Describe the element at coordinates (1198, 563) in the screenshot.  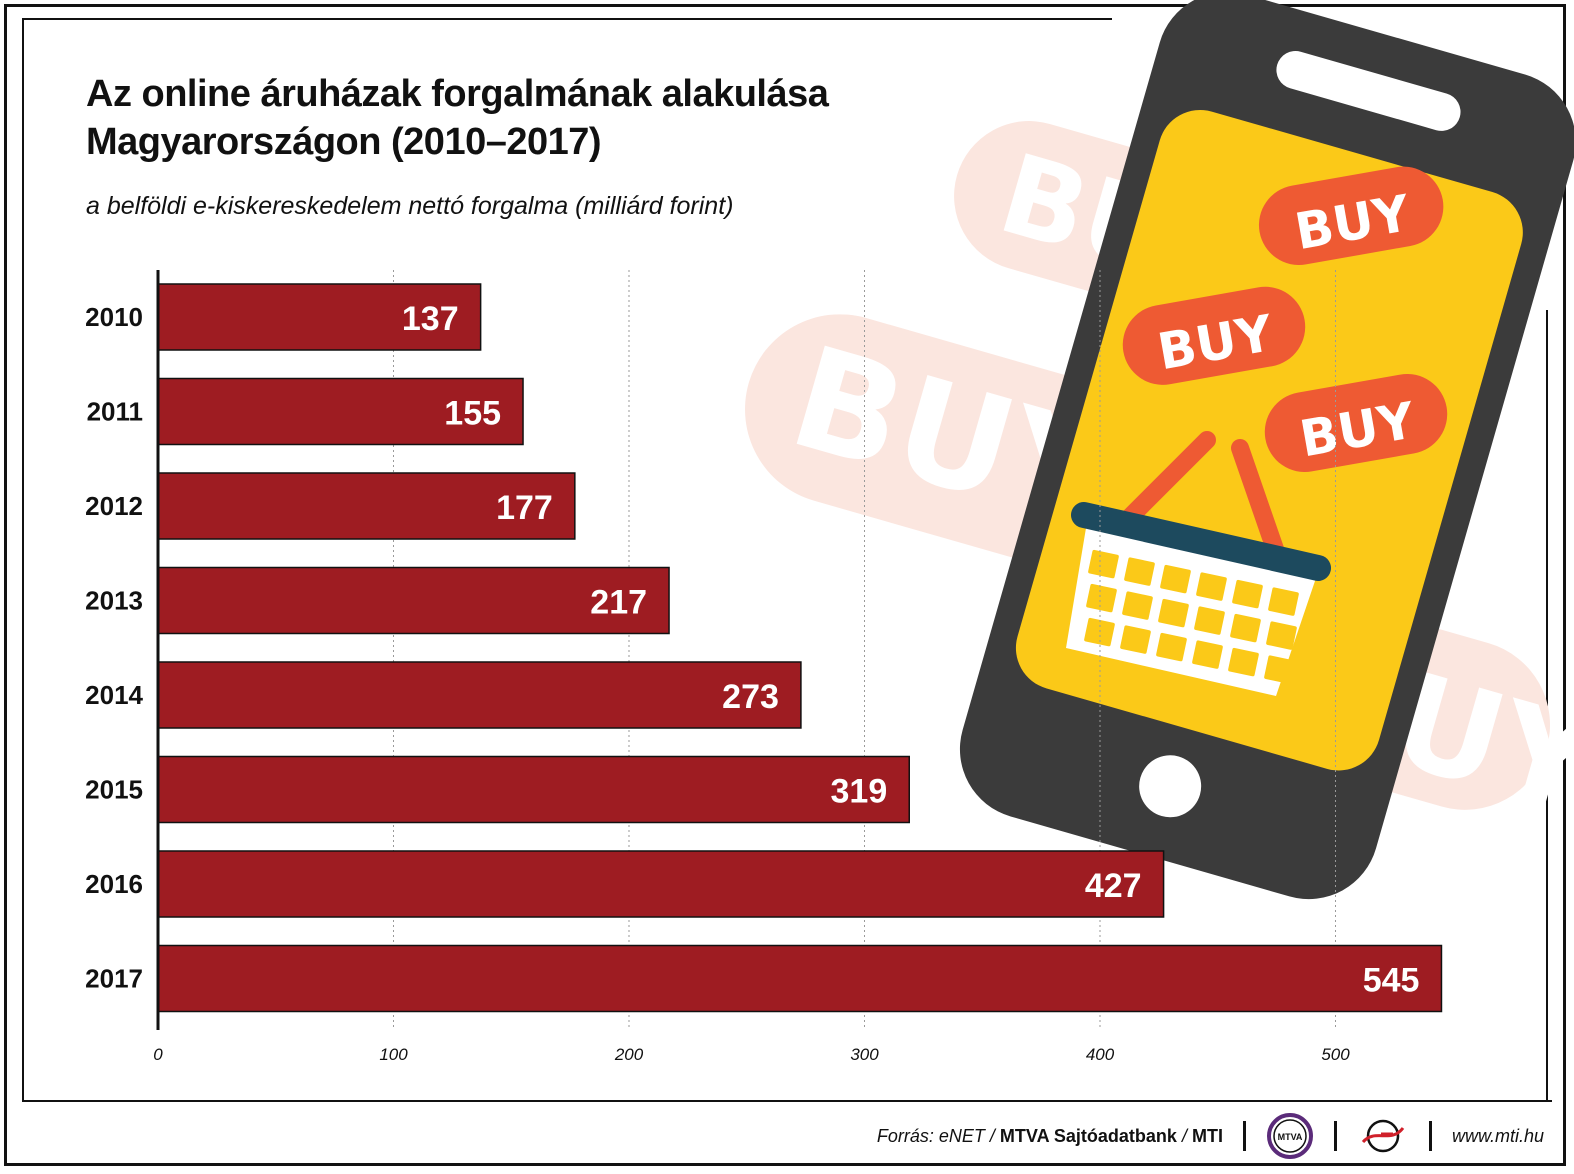
I see `shopping-basket-icon` at that location.